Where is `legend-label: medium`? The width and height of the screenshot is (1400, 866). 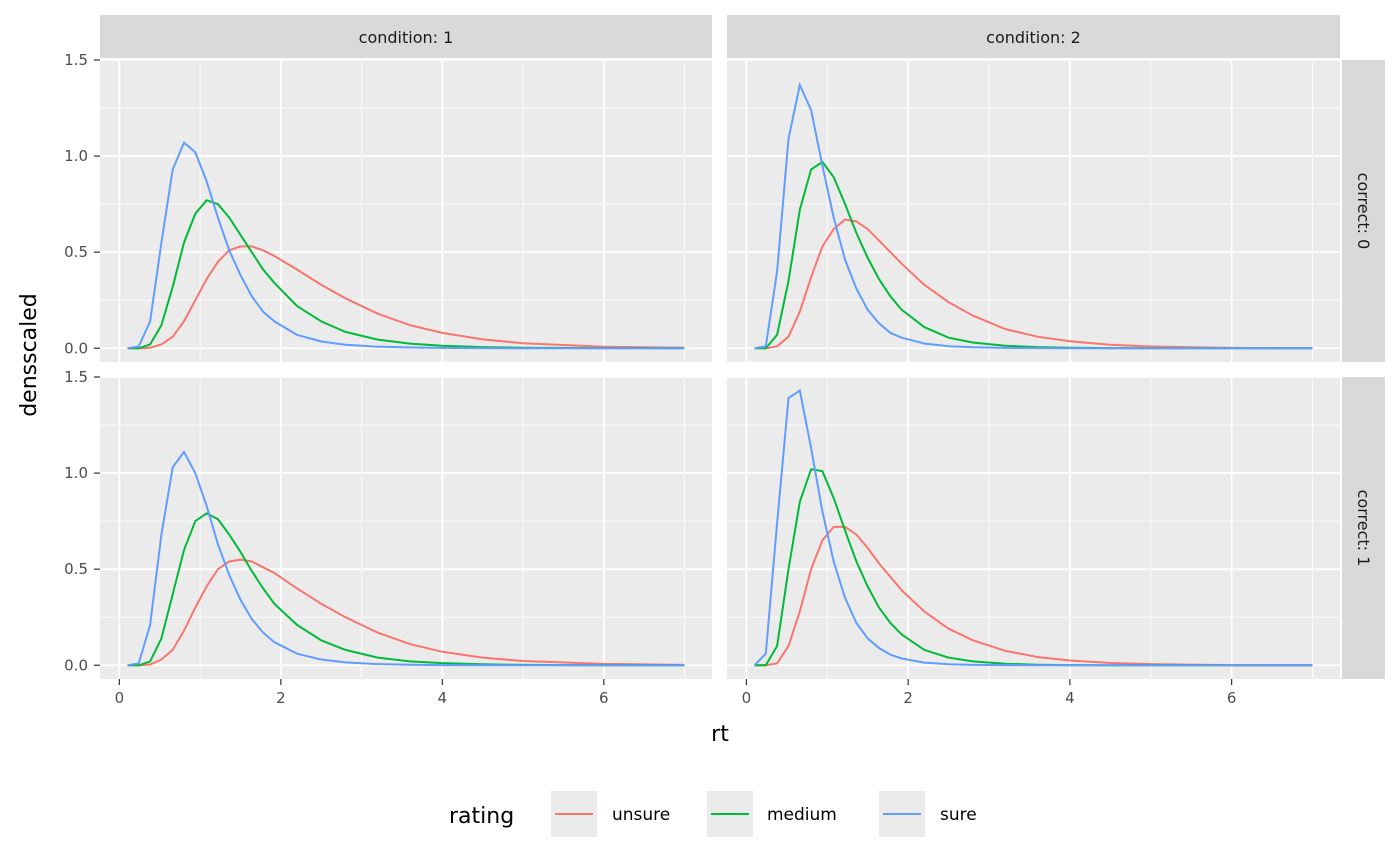 legend-label: medium is located at coordinates (802, 815).